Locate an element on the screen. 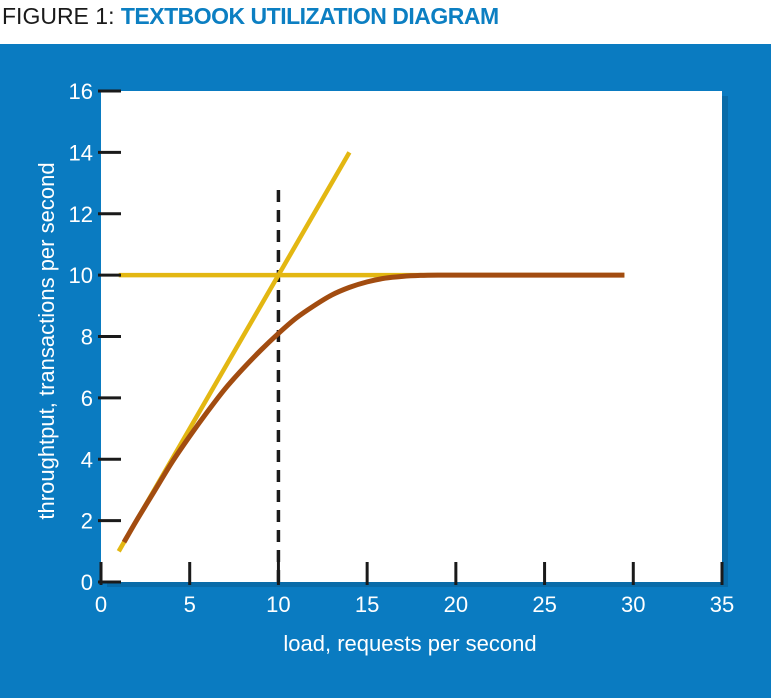 The height and width of the screenshot is (698, 771). figure-title-text: TEXTBOOK UTILIZATION DIAGRAM is located at coordinates (309, 16).